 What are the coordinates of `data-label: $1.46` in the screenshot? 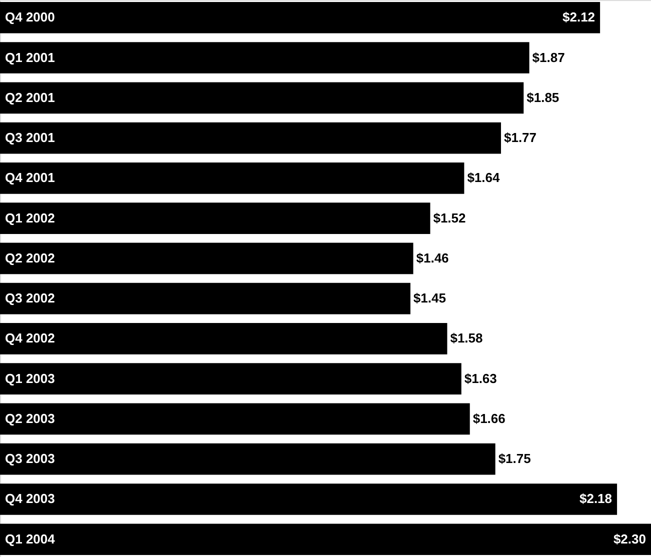 It's located at (432, 258).